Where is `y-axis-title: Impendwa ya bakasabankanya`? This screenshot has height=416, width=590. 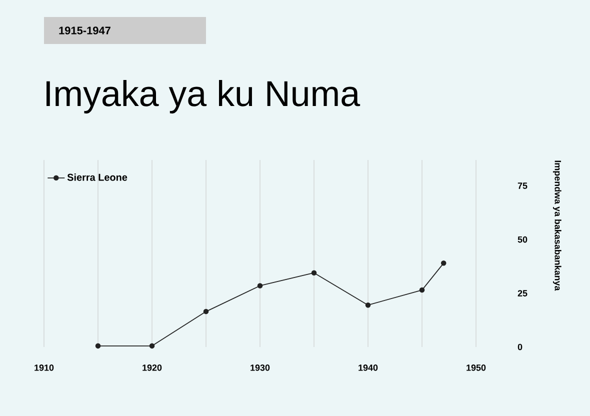
y-axis-title: Impendwa ya bakasabankanya is located at coordinates (557, 225).